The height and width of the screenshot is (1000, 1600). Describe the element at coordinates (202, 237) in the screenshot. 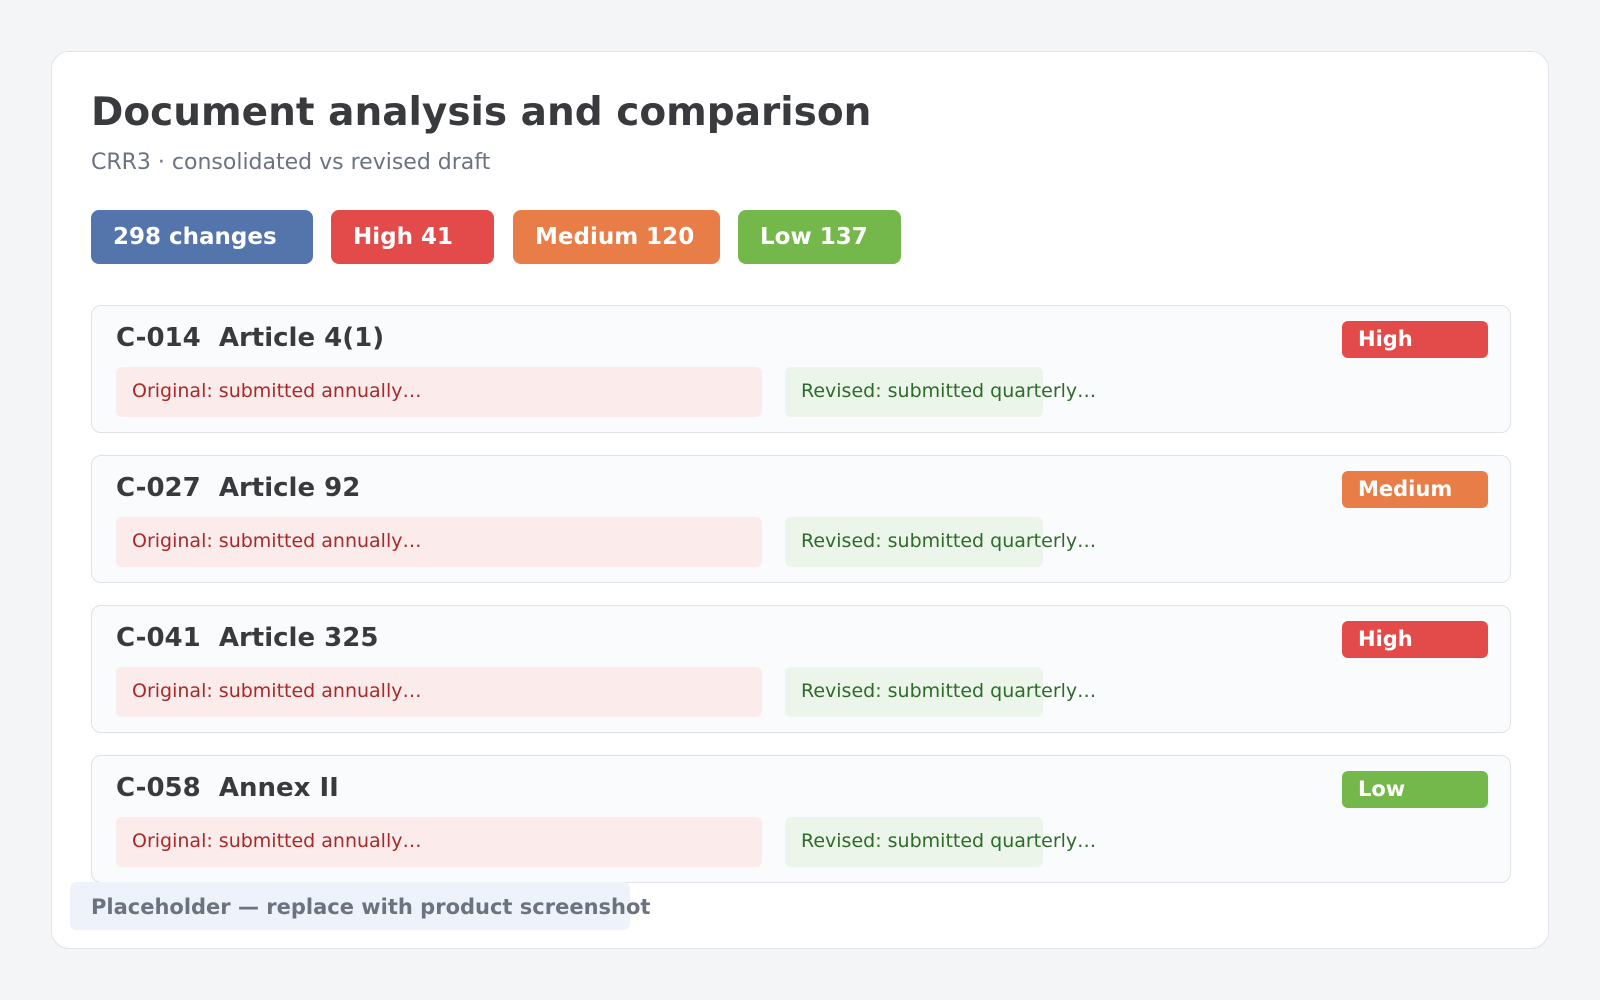

I see `total-changes-badge: 298 changes` at that location.